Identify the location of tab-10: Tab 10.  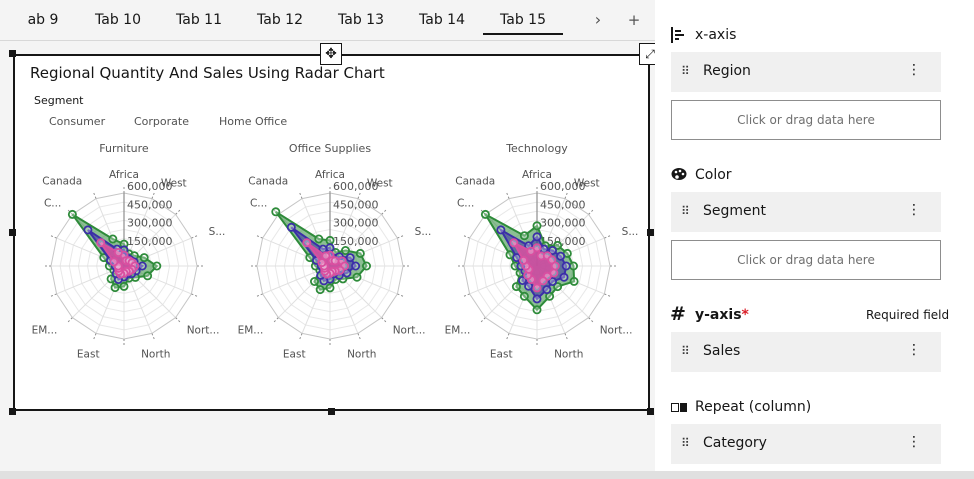
(118, 20).